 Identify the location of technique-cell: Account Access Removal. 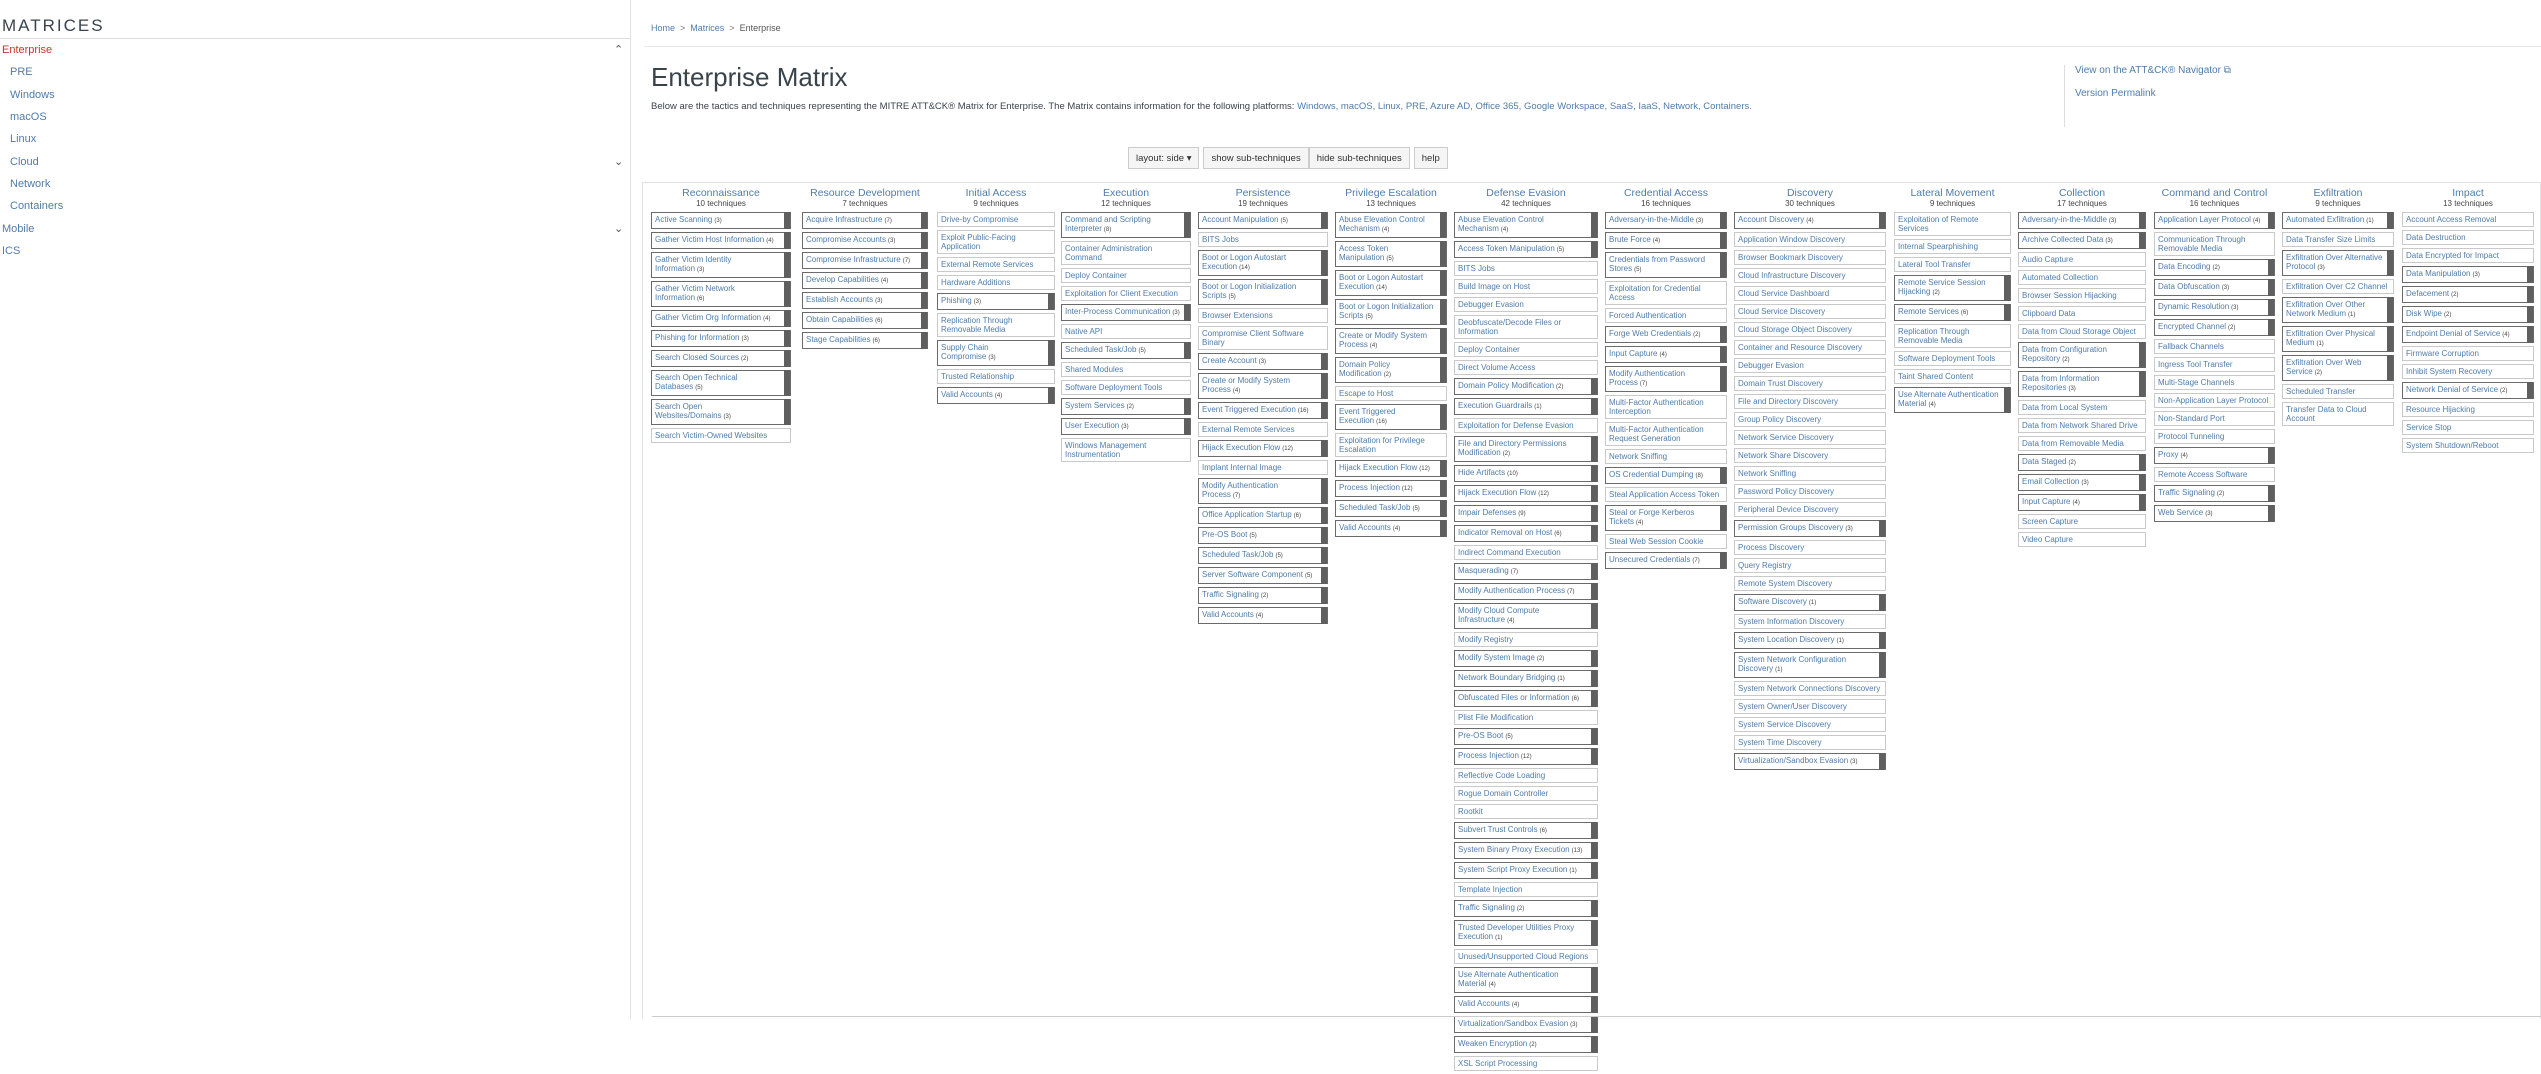
(2468, 219).